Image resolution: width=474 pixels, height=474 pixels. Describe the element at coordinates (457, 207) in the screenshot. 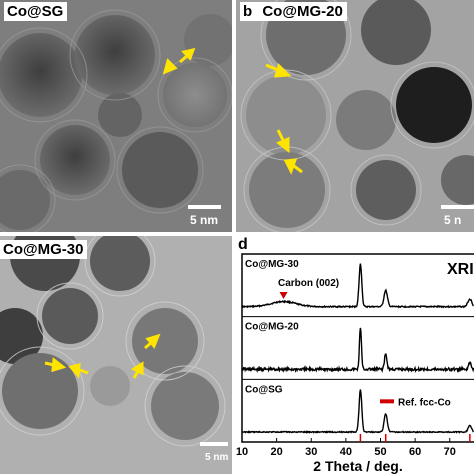

I see `scale-bar-b` at that location.